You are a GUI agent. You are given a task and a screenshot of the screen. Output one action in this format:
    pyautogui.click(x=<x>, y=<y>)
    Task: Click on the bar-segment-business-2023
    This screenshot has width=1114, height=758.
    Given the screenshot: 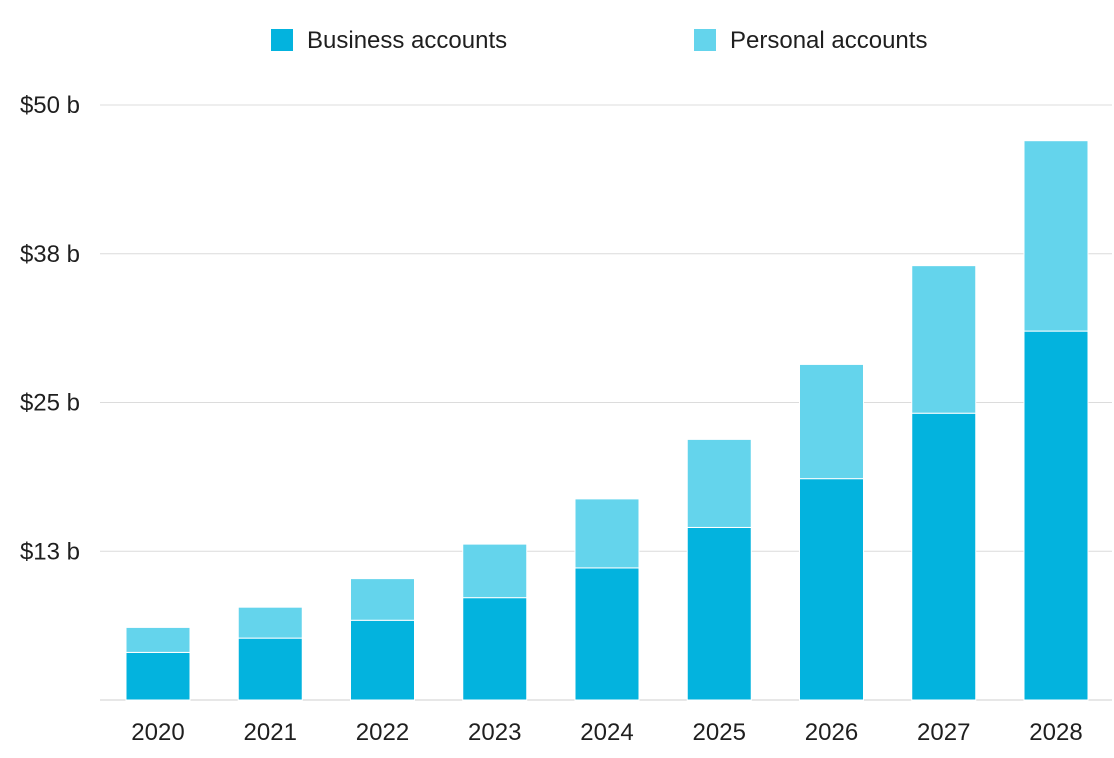 What is the action you would take?
    pyautogui.click(x=495, y=649)
    